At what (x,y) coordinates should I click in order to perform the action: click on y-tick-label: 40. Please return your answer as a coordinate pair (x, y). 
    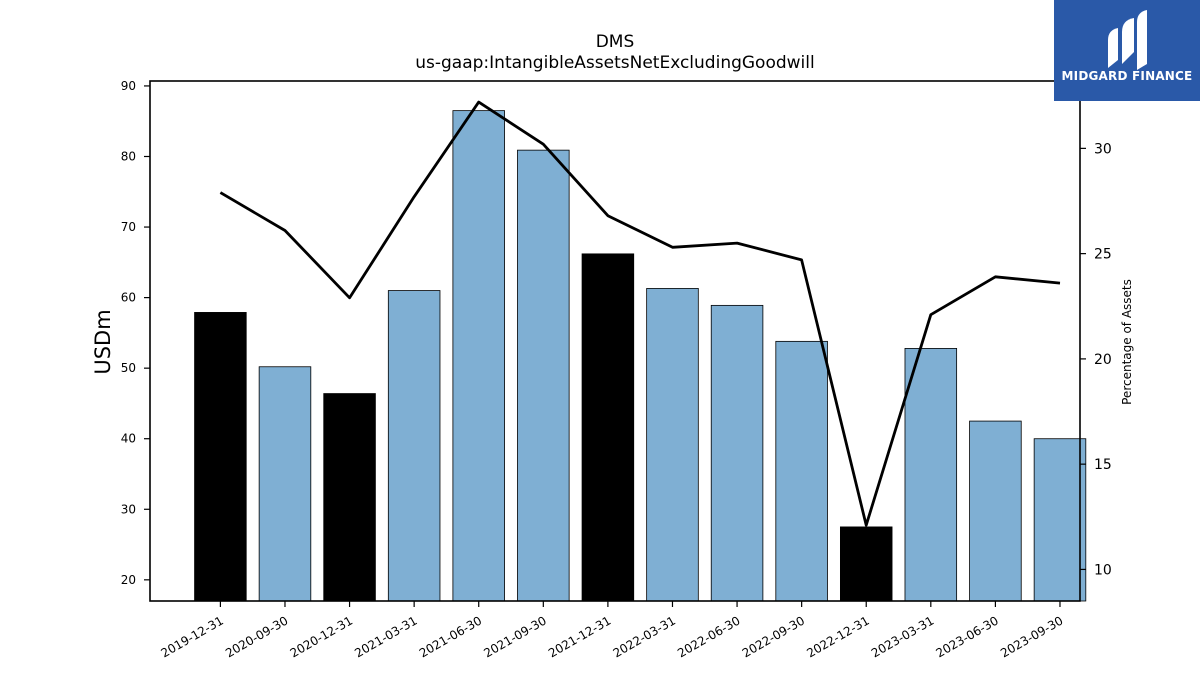
    Looking at the image, I should click on (128, 439).